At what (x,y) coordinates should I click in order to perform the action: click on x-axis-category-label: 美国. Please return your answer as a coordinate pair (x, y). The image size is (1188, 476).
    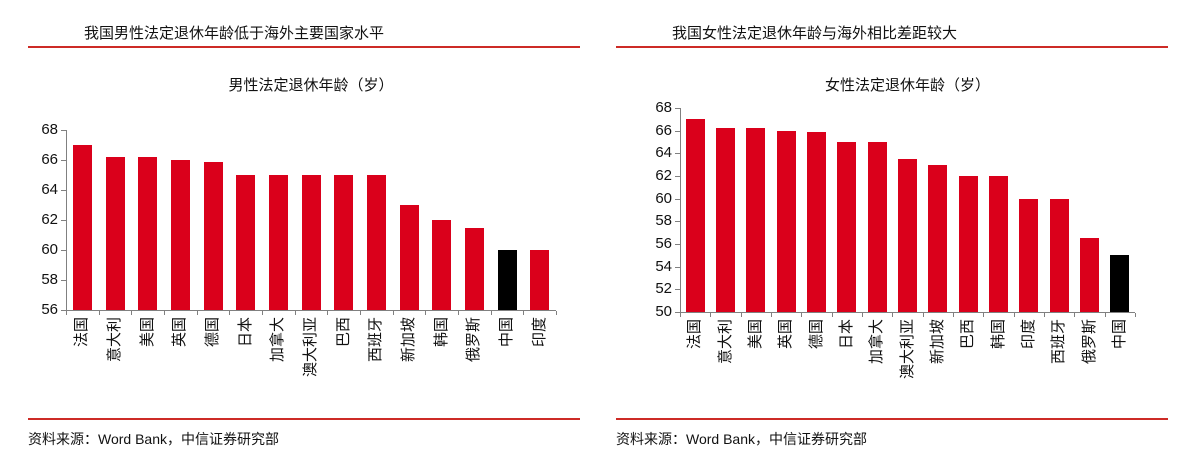
    Looking at the image, I should click on (147, 332).